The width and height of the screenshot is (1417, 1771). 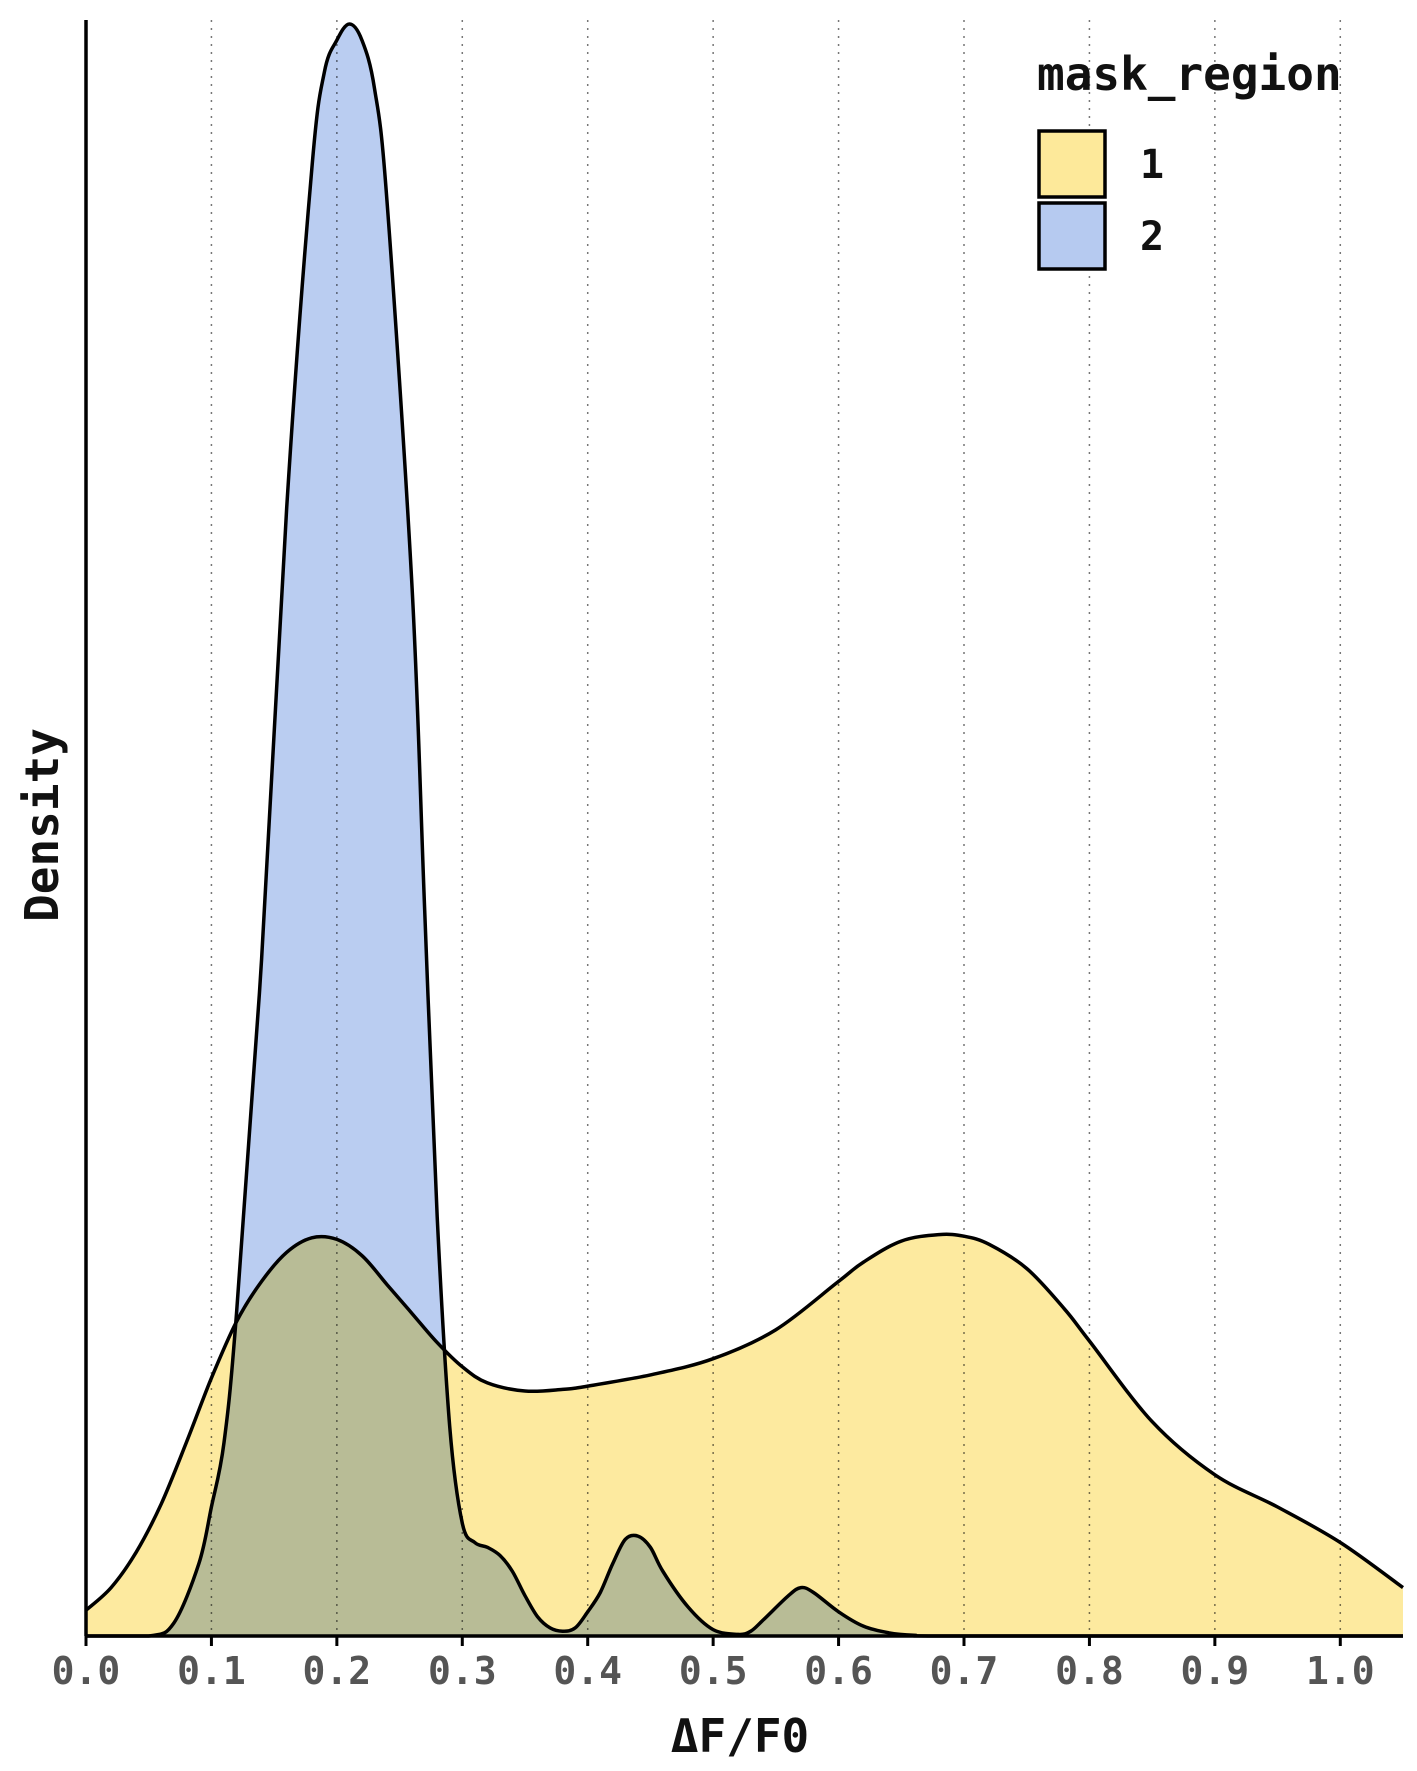 What do you see at coordinates (1340, 1671) in the screenshot?
I see `x-tick-label: 1.0` at bounding box center [1340, 1671].